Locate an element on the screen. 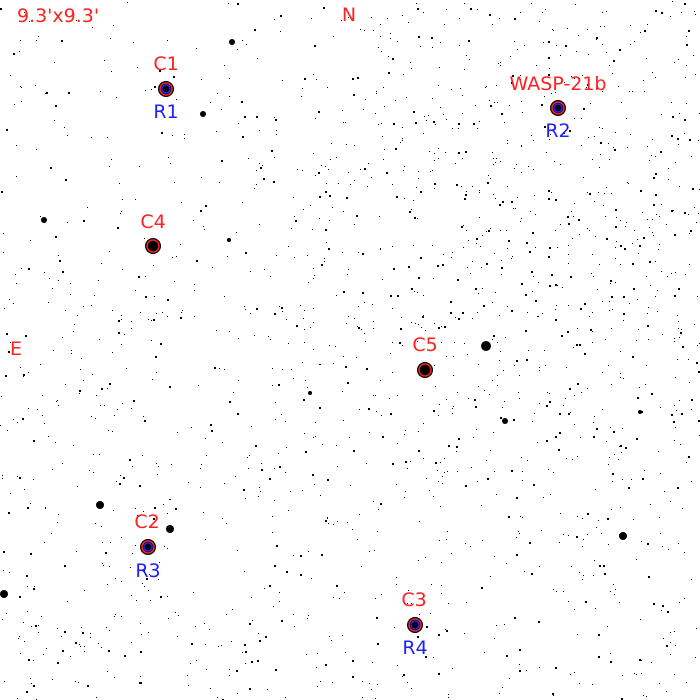 The image size is (700, 700). east-label: E is located at coordinates (16, 349).